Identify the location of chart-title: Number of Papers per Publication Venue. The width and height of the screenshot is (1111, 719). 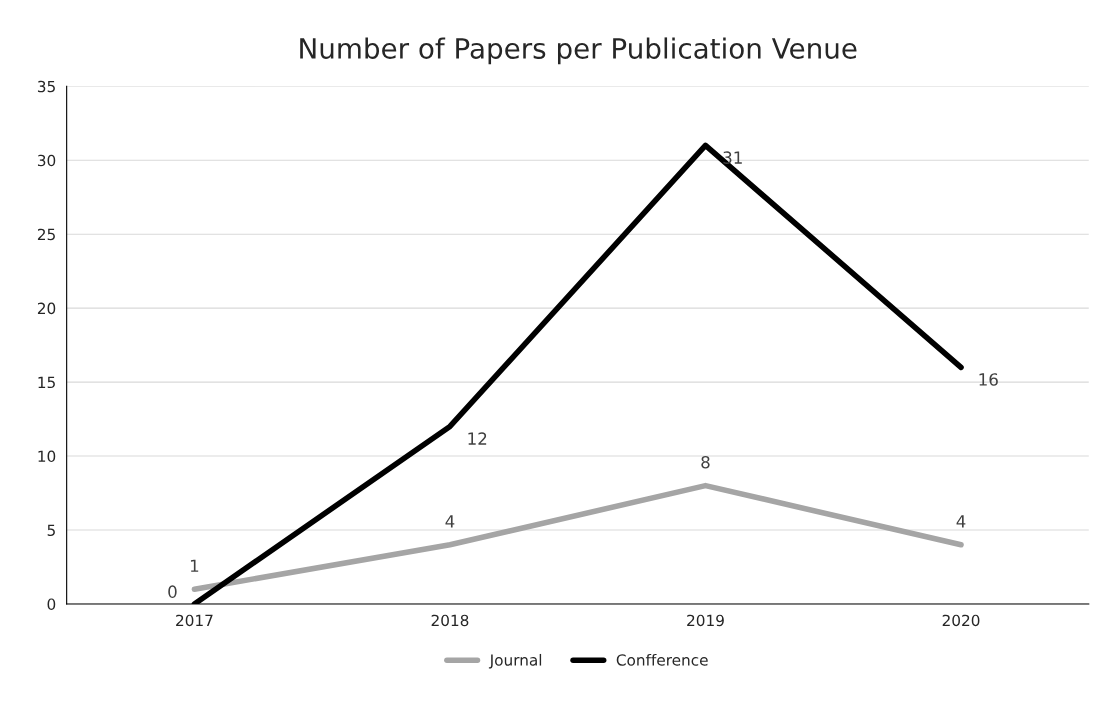
(578, 51).